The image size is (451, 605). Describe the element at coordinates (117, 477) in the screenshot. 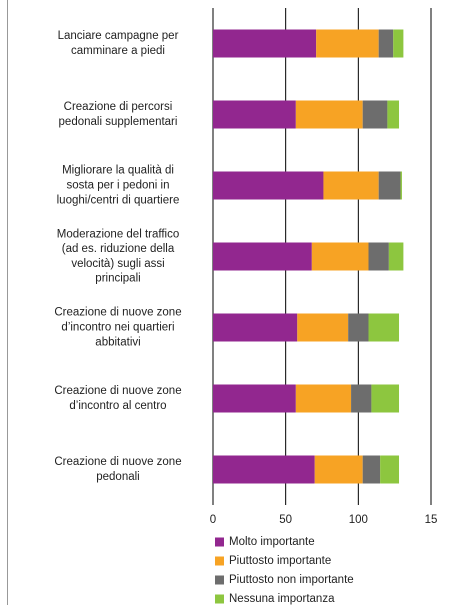

I see `category-label: pedonali` at that location.